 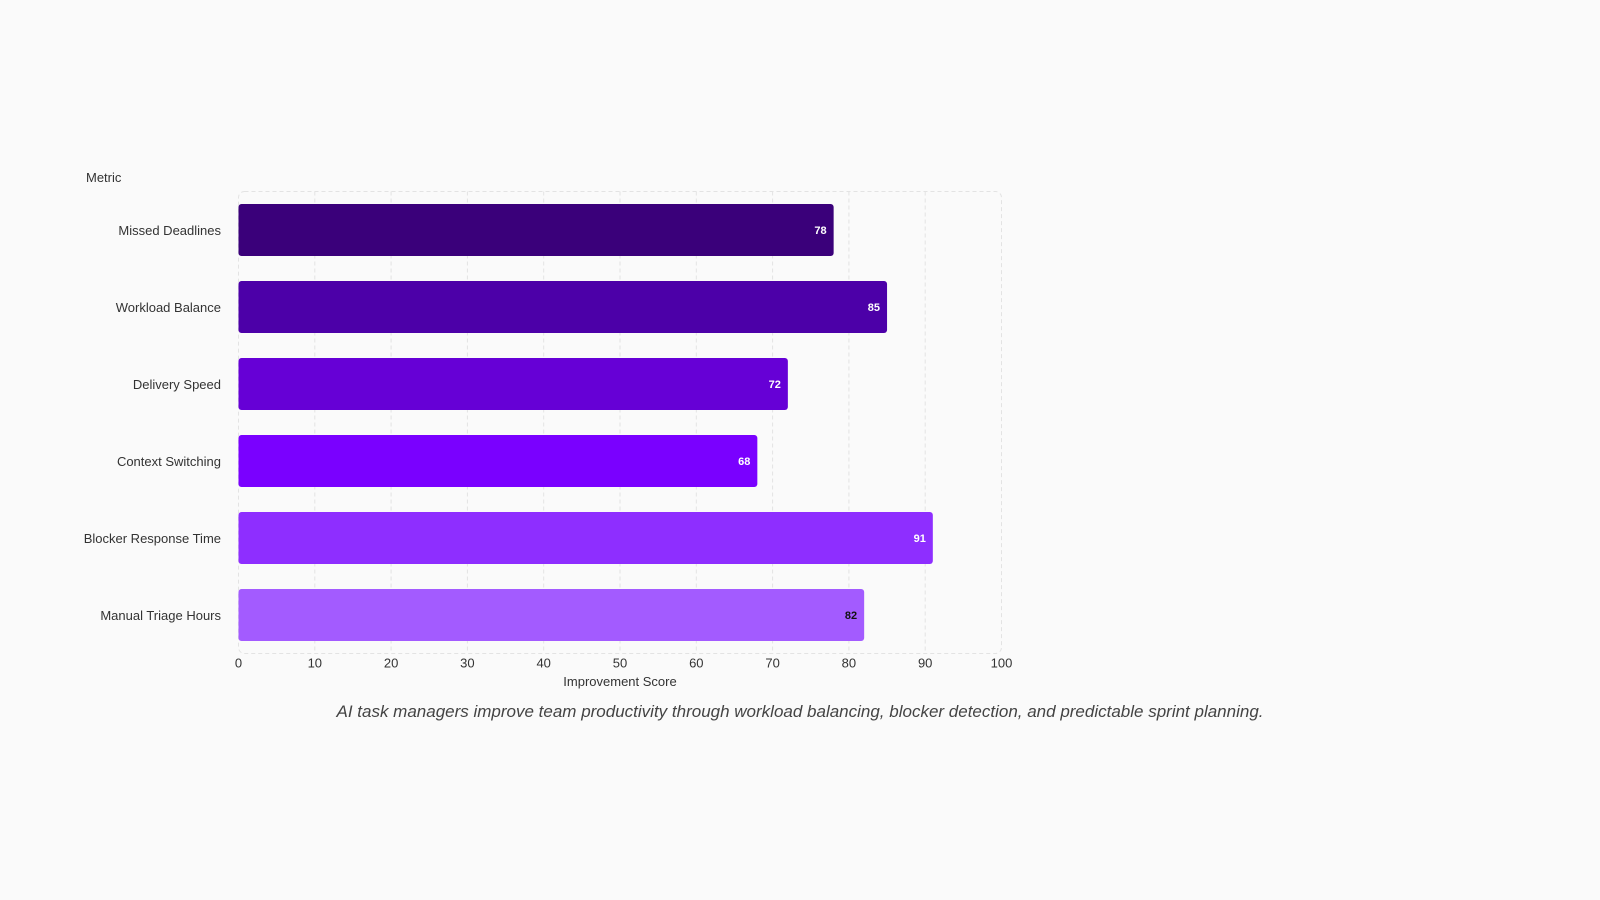 I want to click on bar-value-label: 78, so click(x=820, y=231).